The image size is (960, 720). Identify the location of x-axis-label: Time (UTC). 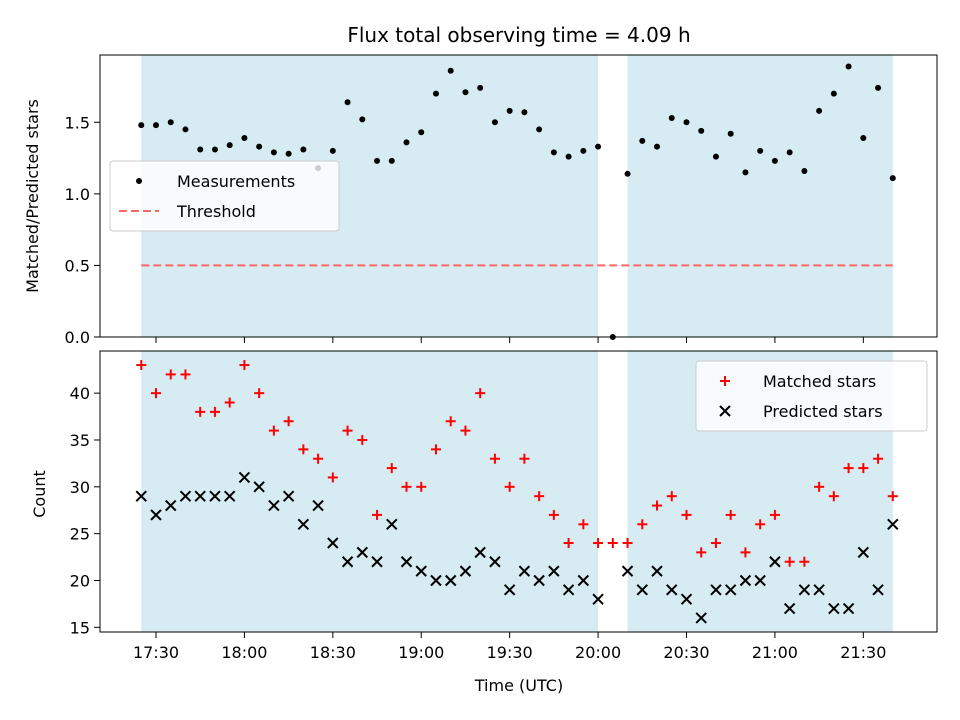
(518, 685).